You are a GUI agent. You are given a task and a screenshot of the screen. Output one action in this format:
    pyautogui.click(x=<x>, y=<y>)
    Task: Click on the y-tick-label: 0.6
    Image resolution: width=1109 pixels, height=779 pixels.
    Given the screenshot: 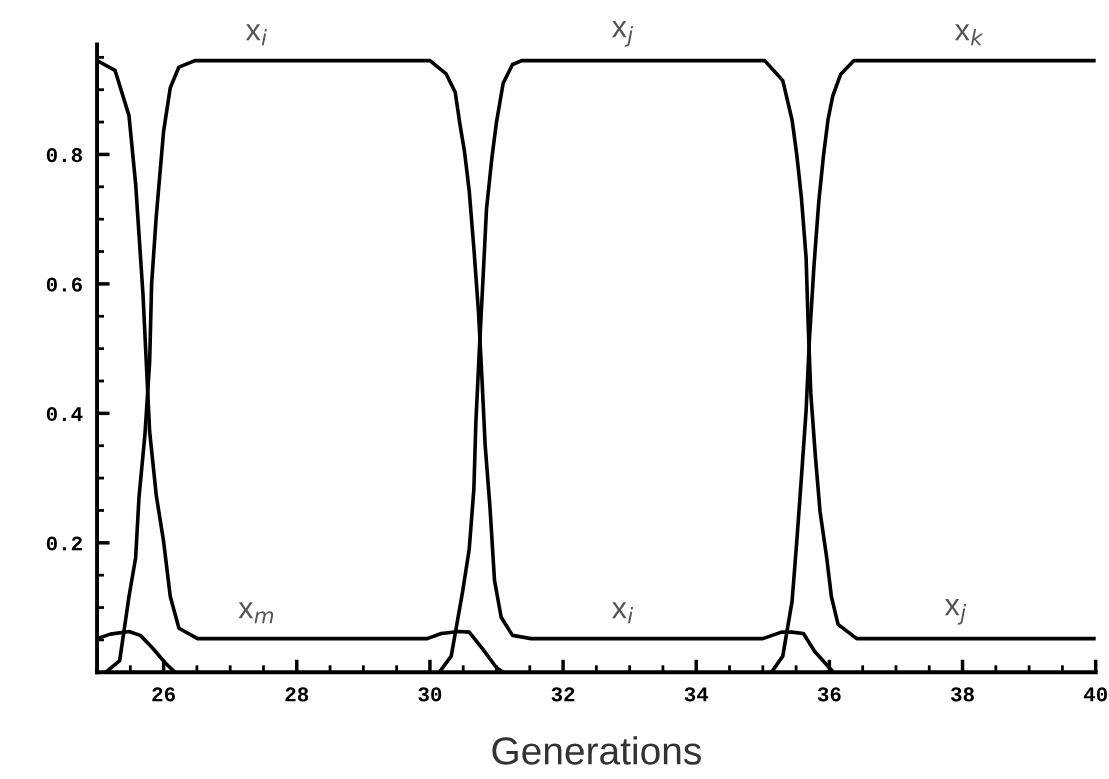 What is the action you would take?
    pyautogui.click(x=64, y=284)
    